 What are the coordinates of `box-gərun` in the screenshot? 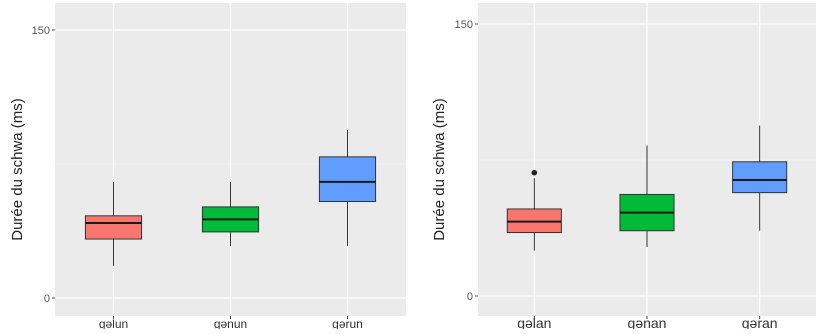 It's located at (347, 188).